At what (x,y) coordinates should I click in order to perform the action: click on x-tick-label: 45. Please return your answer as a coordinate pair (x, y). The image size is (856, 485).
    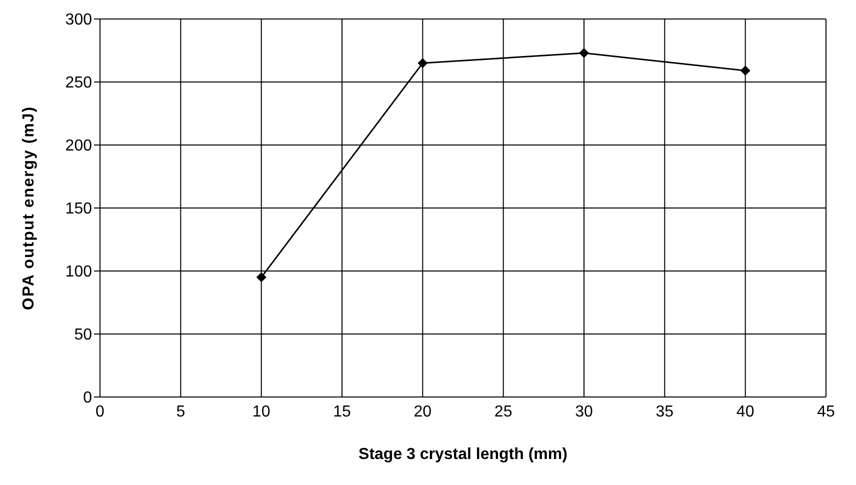
    Looking at the image, I should click on (826, 411).